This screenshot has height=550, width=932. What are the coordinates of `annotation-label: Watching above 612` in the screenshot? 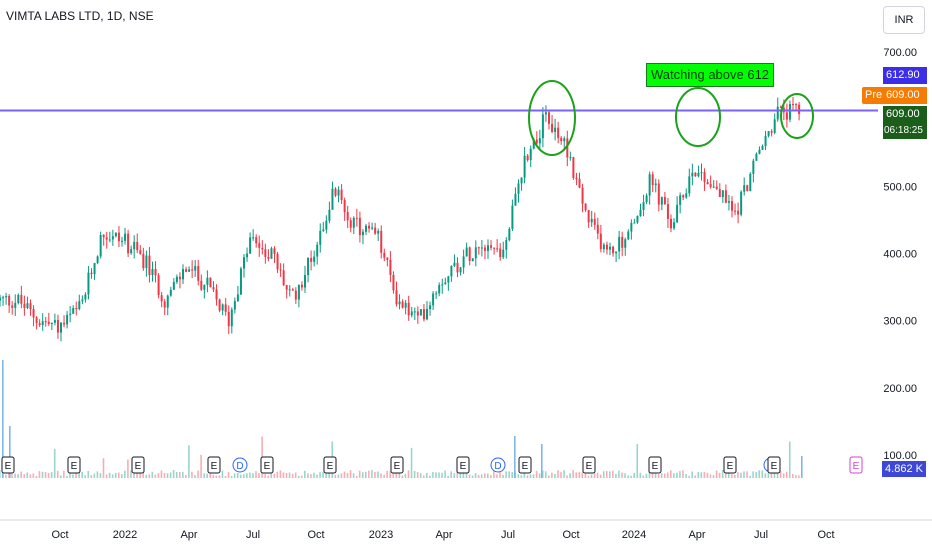 It's located at (710, 75).